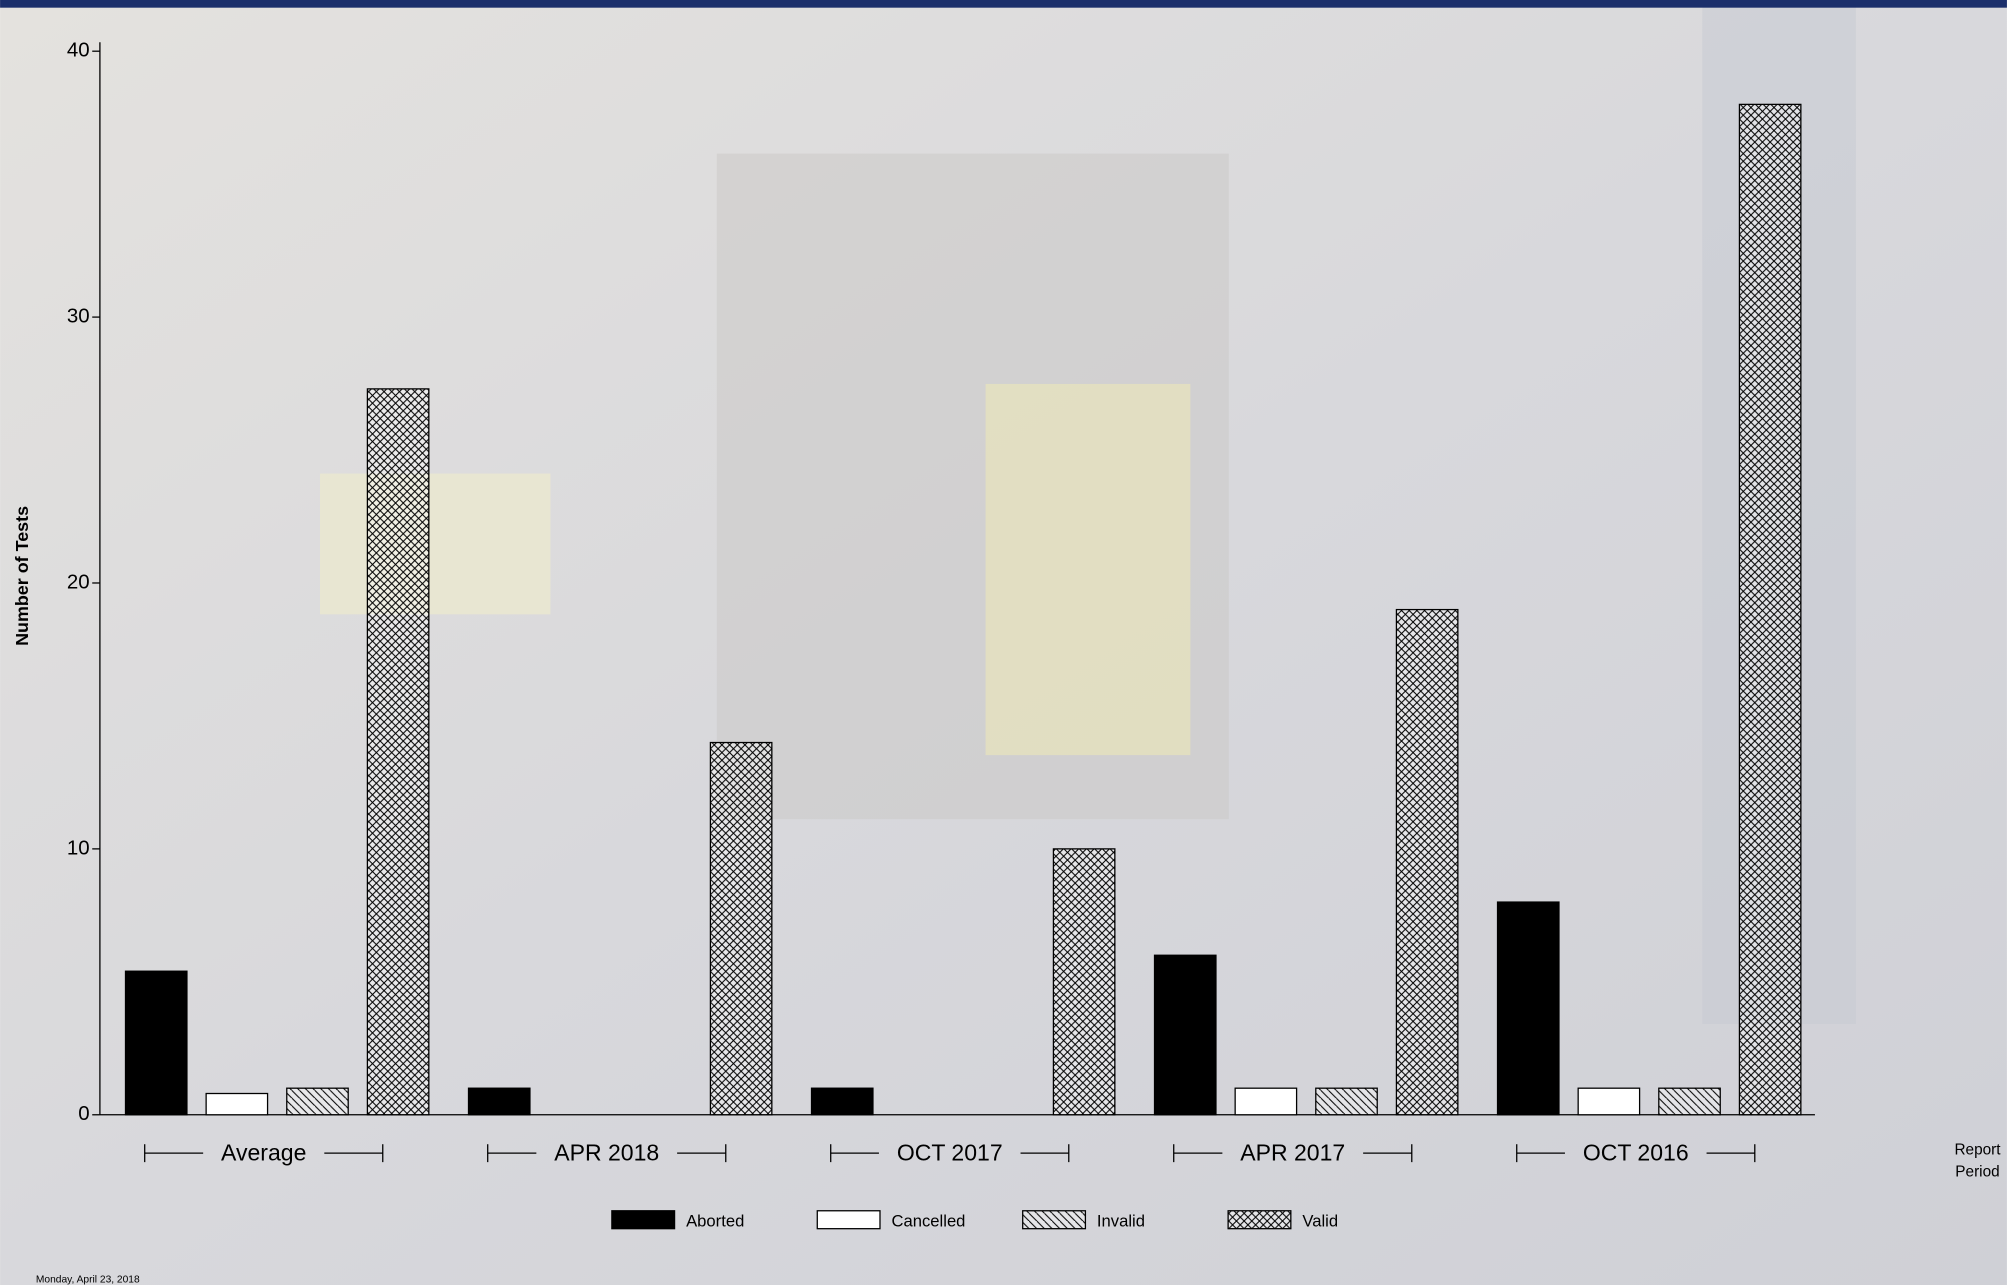  I want to click on footer-date: Monday, April 23, 2018, so click(88, 1280).